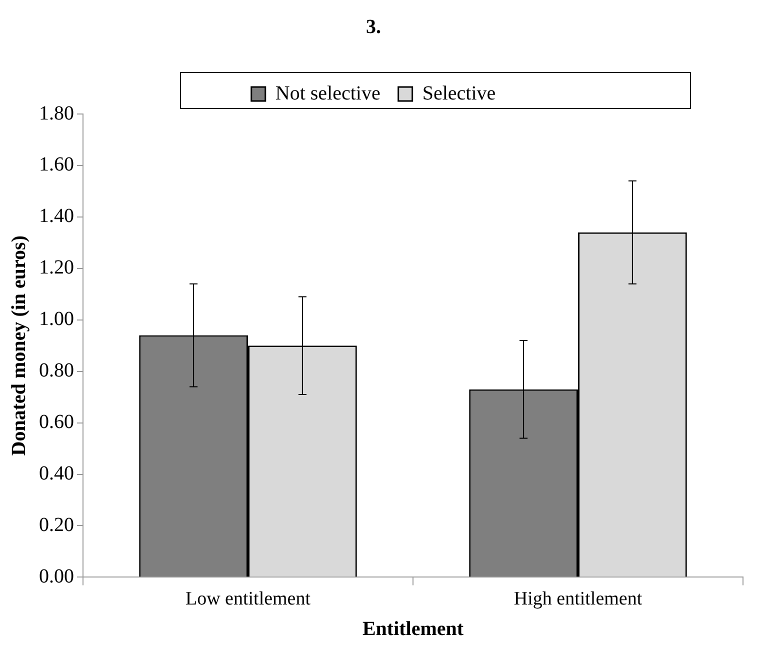 The image size is (765, 656). Describe the element at coordinates (413, 629) in the screenshot. I see `x-axis-title: Entitlement` at that location.